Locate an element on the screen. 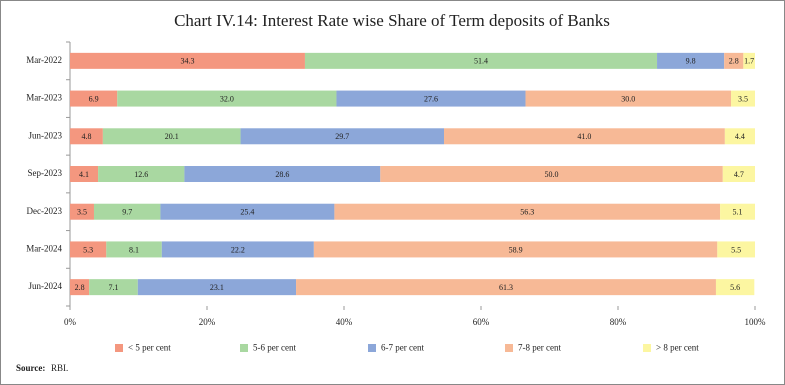  data-label: 29.7 is located at coordinates (342, 136).